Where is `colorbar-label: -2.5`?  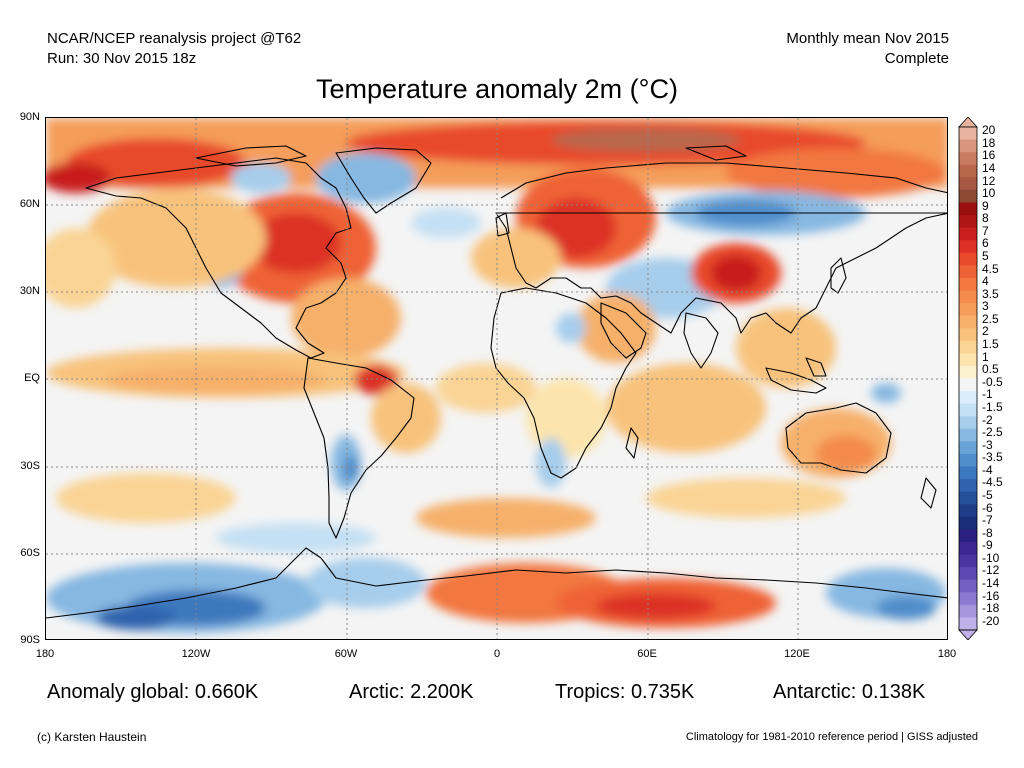 colorbar-label: -2.5 is located at coordinates (992, 432).